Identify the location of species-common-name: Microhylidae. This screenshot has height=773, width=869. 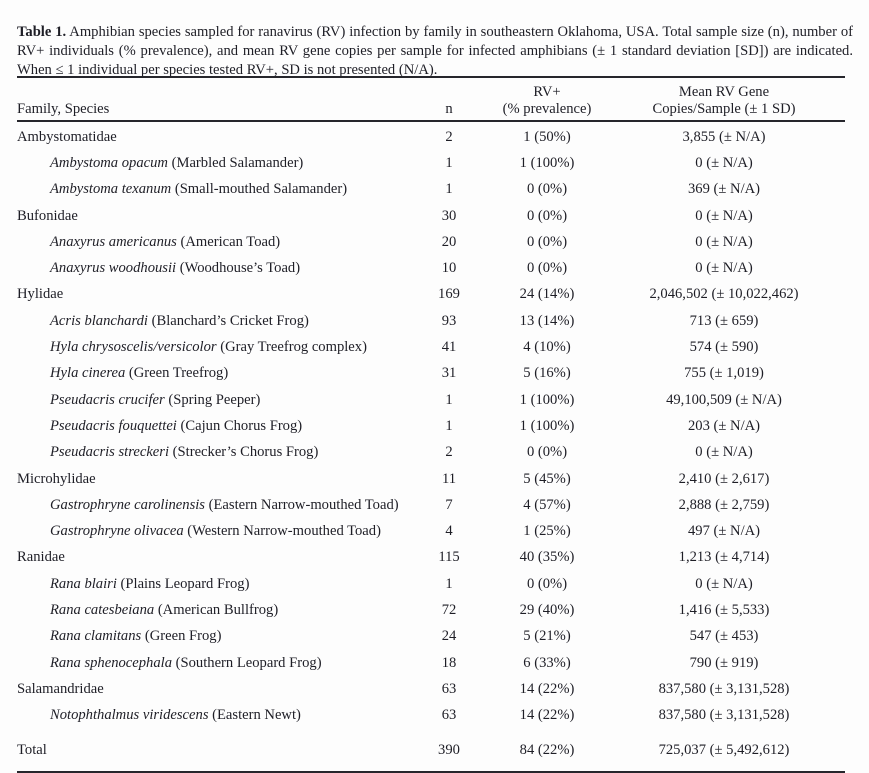
(56, 478).